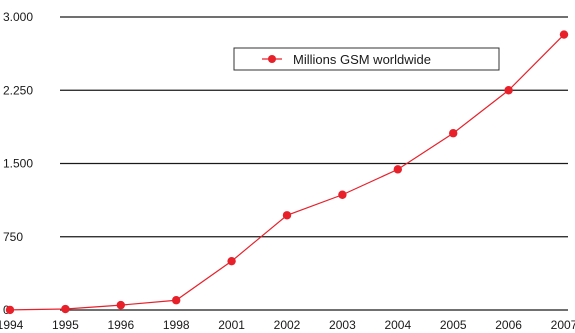 This screenshot has height=333, width=575. I want to click on data-point-2007, so click(564, 34).